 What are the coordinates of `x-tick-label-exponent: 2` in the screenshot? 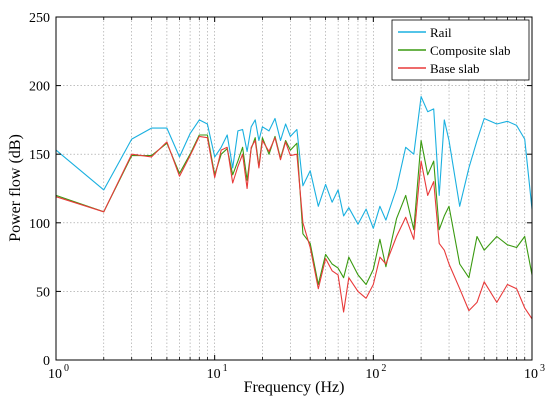 It's located at (383, 368).